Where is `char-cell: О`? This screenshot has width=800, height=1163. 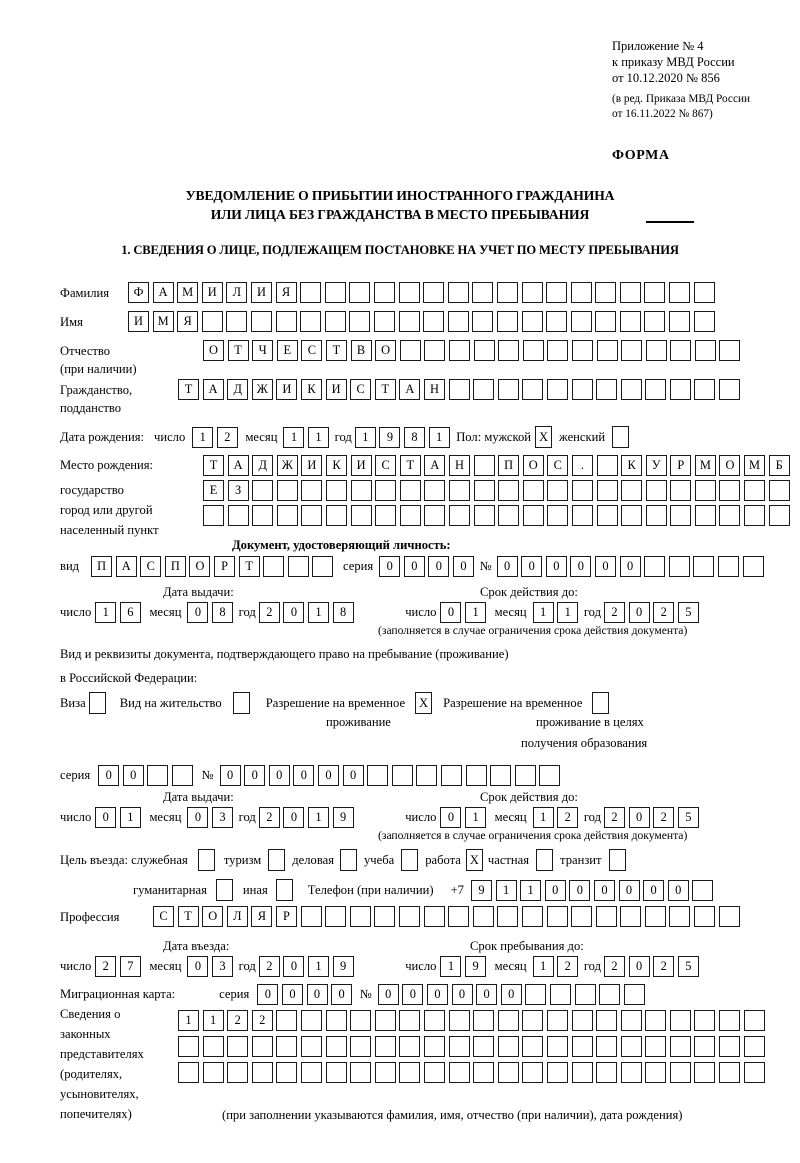
char-cell: О is located at coordinates (213, 350).